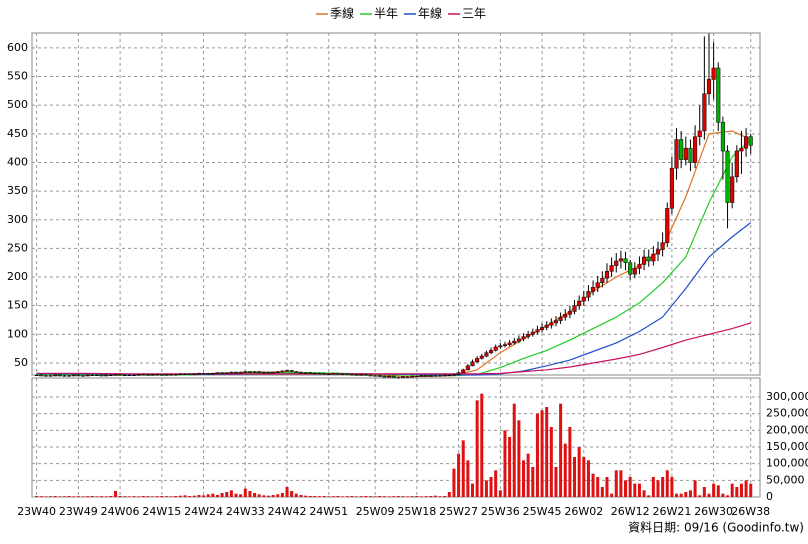 The height and width of the screenshot is (544, 808). What do you see at coordinates (17, 276) in the screenshot?
I see `y-tick-label: 200` at bounding box center [17, 276].